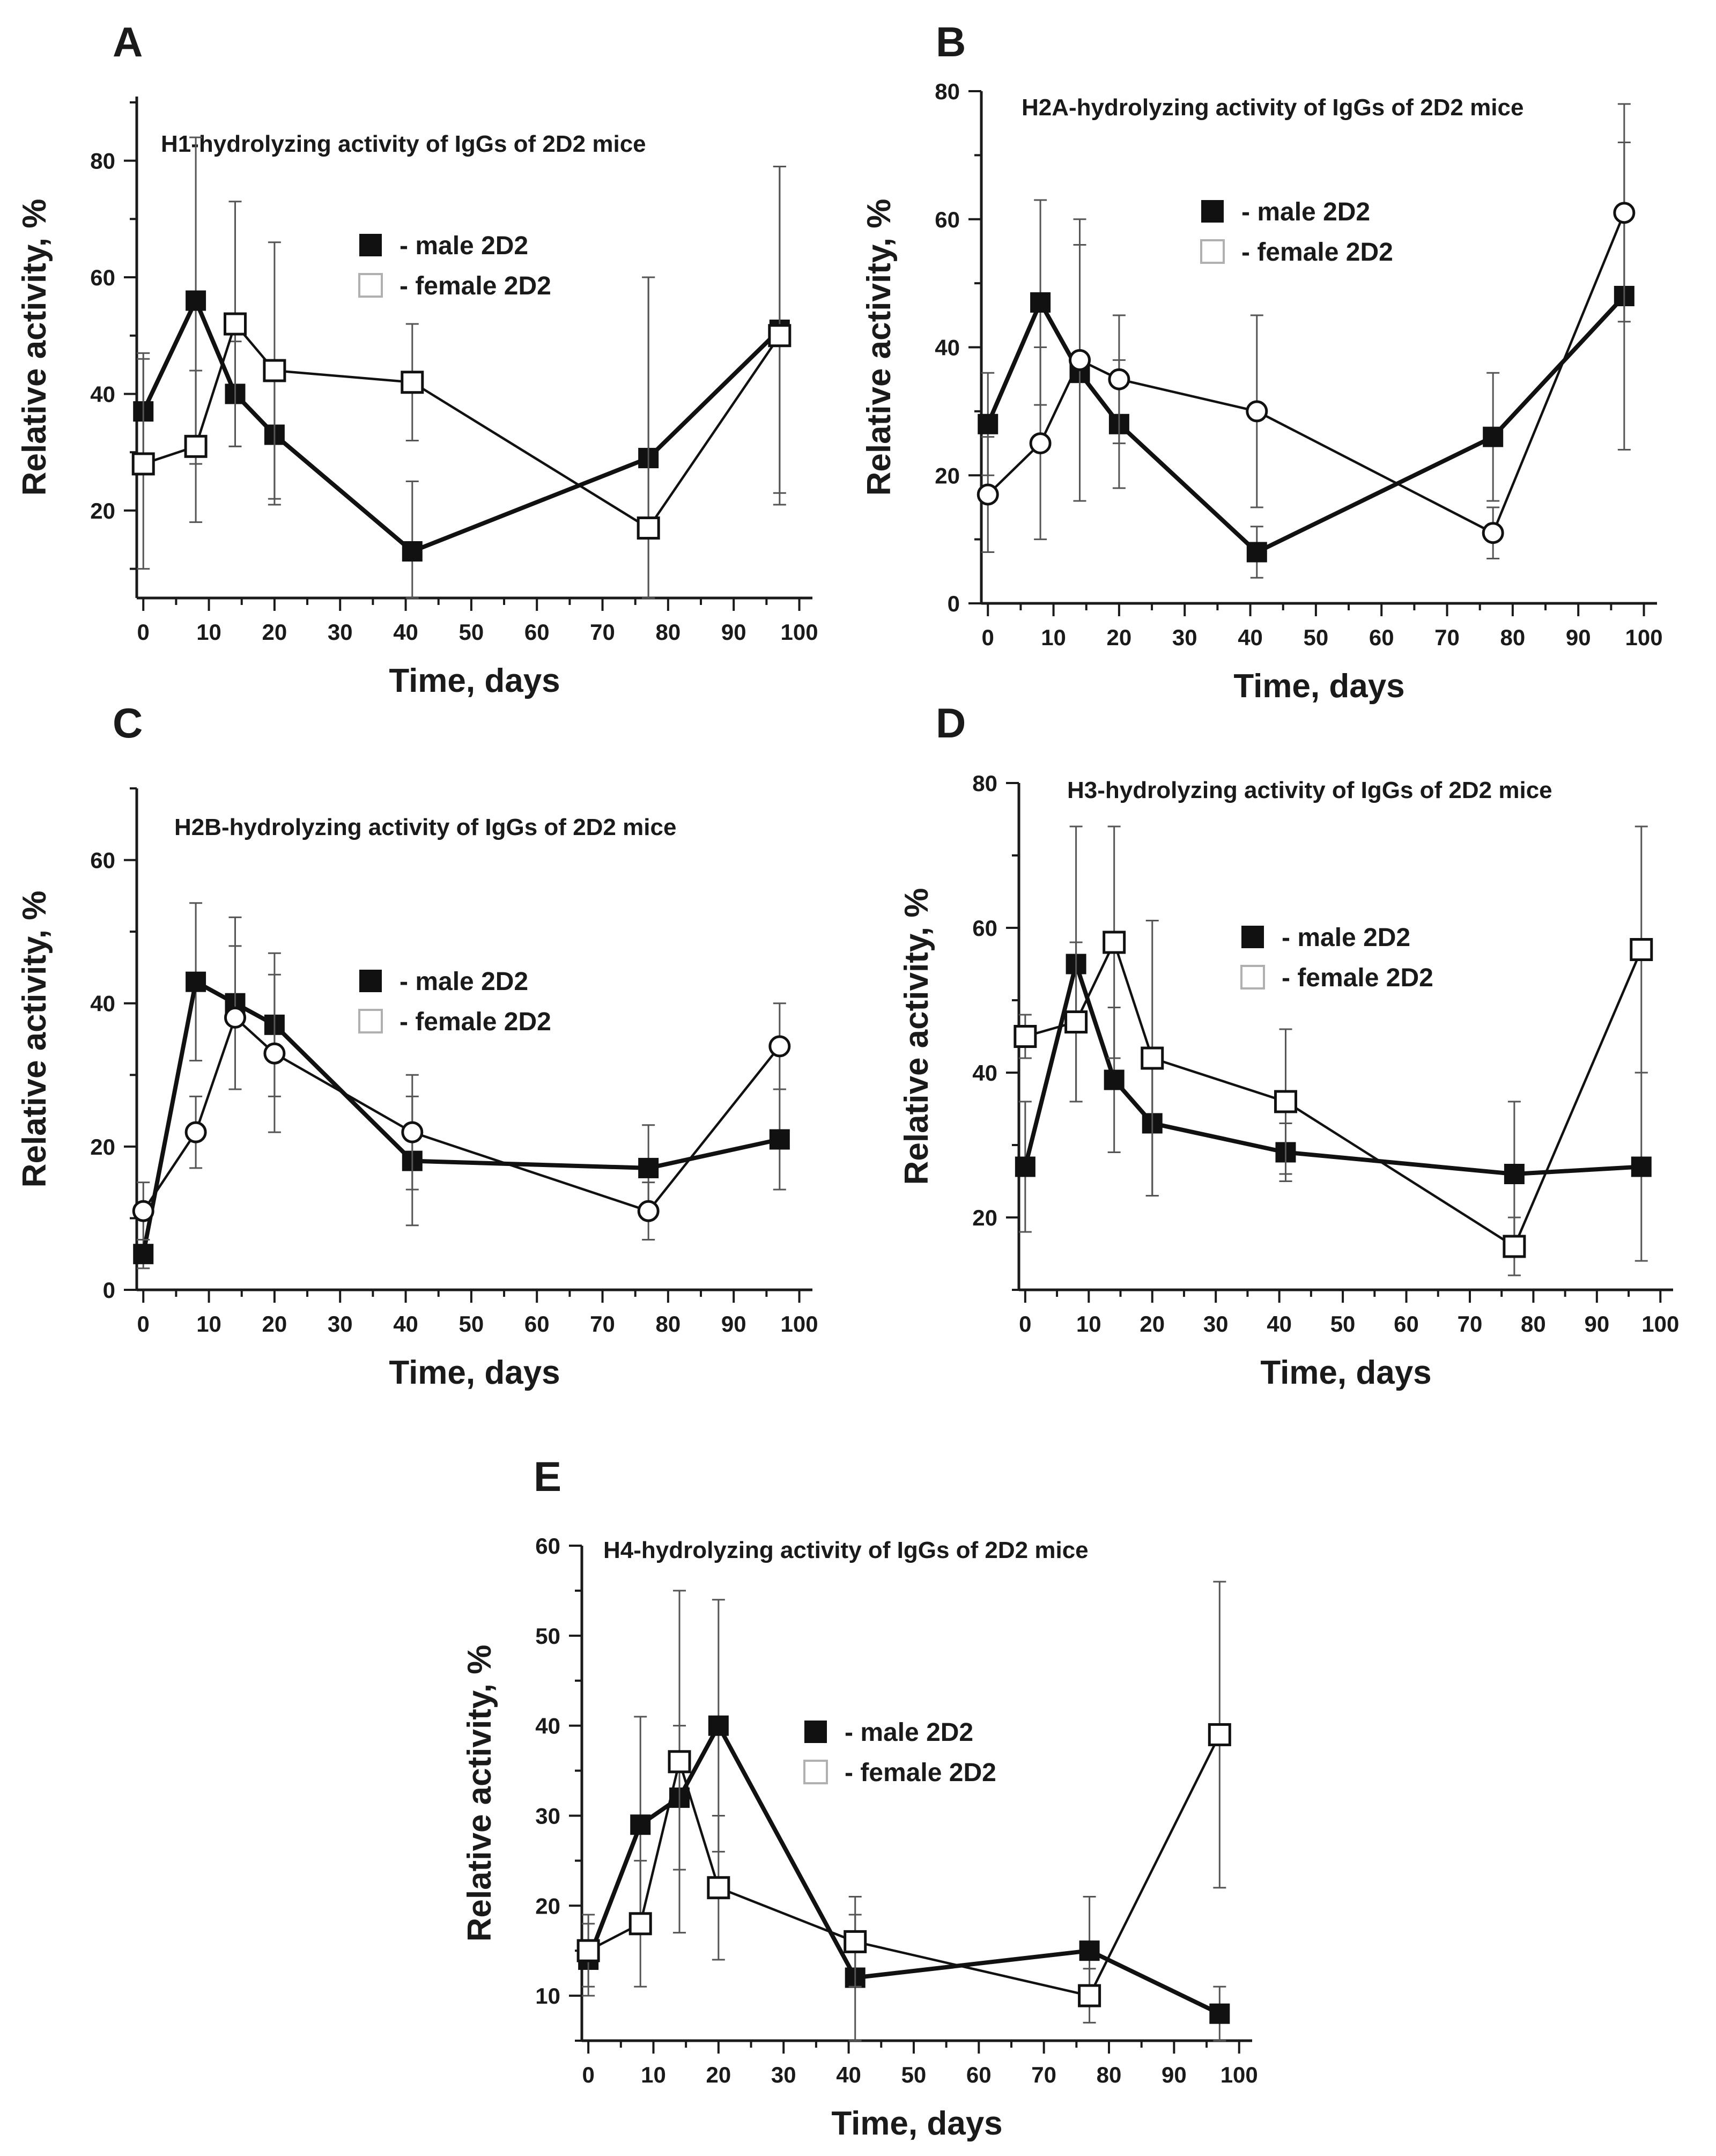 The width and height of the screenshot is (1716, 2156). I want to click on y-tick-label: 60, so click(984, 928).